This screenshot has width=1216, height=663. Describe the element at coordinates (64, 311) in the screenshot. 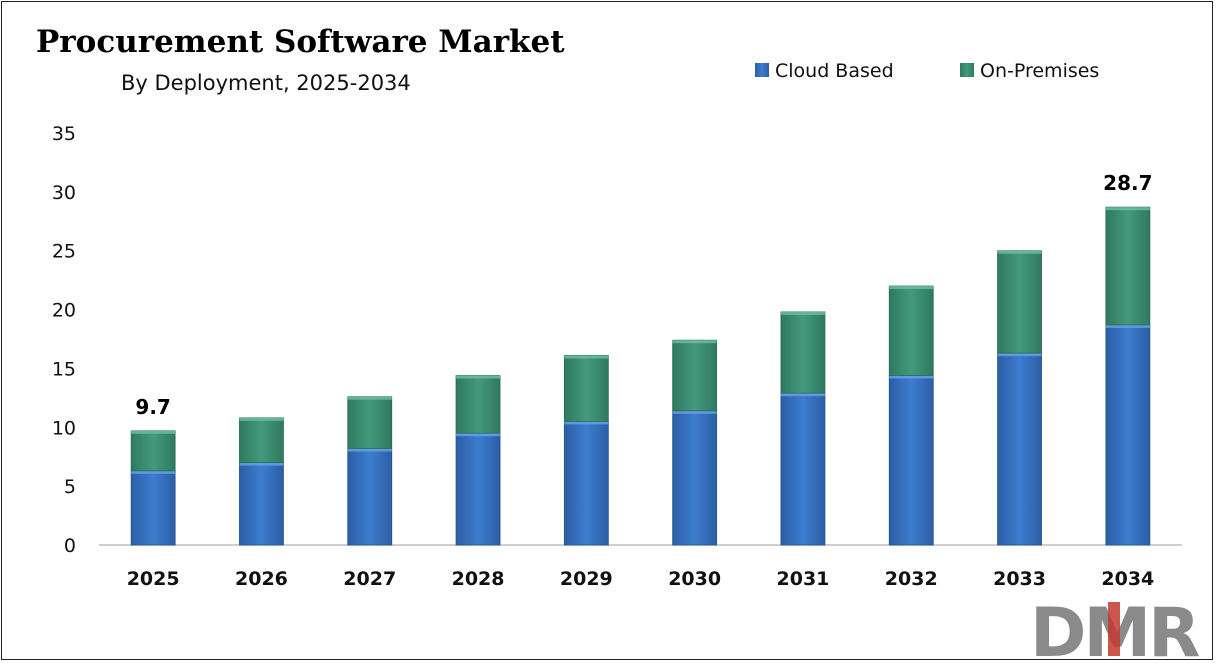

I see `y-tick-label: 20` at that location.